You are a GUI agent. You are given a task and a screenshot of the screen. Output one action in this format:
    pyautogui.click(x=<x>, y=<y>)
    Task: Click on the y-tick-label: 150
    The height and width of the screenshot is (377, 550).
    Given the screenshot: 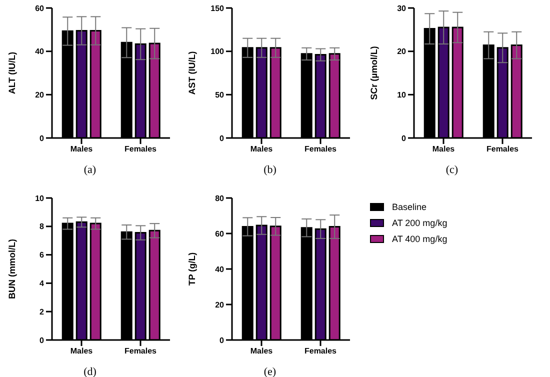 What is the action you would take?
    pyautogui.click(x=217, y=8)
    